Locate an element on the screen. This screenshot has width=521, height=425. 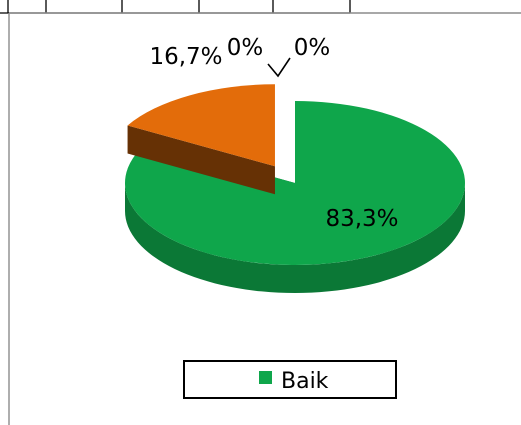
legend-label-baik: Baik is located at coordinates (305, 381).